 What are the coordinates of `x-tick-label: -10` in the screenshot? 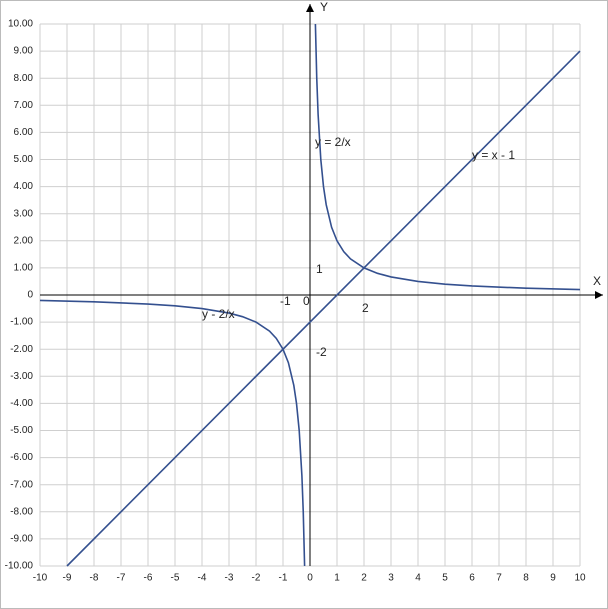 It's located at (40, 578).